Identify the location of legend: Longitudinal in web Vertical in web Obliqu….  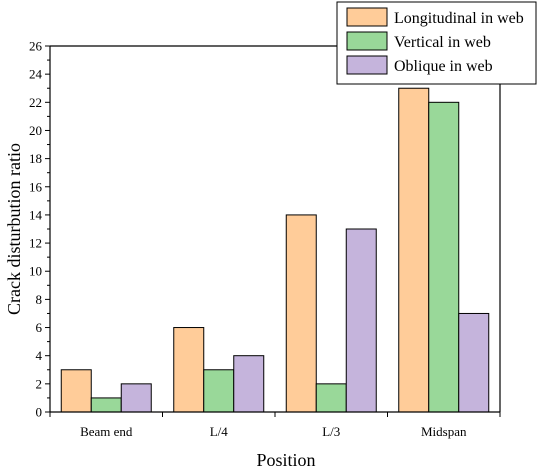
(436, 43).